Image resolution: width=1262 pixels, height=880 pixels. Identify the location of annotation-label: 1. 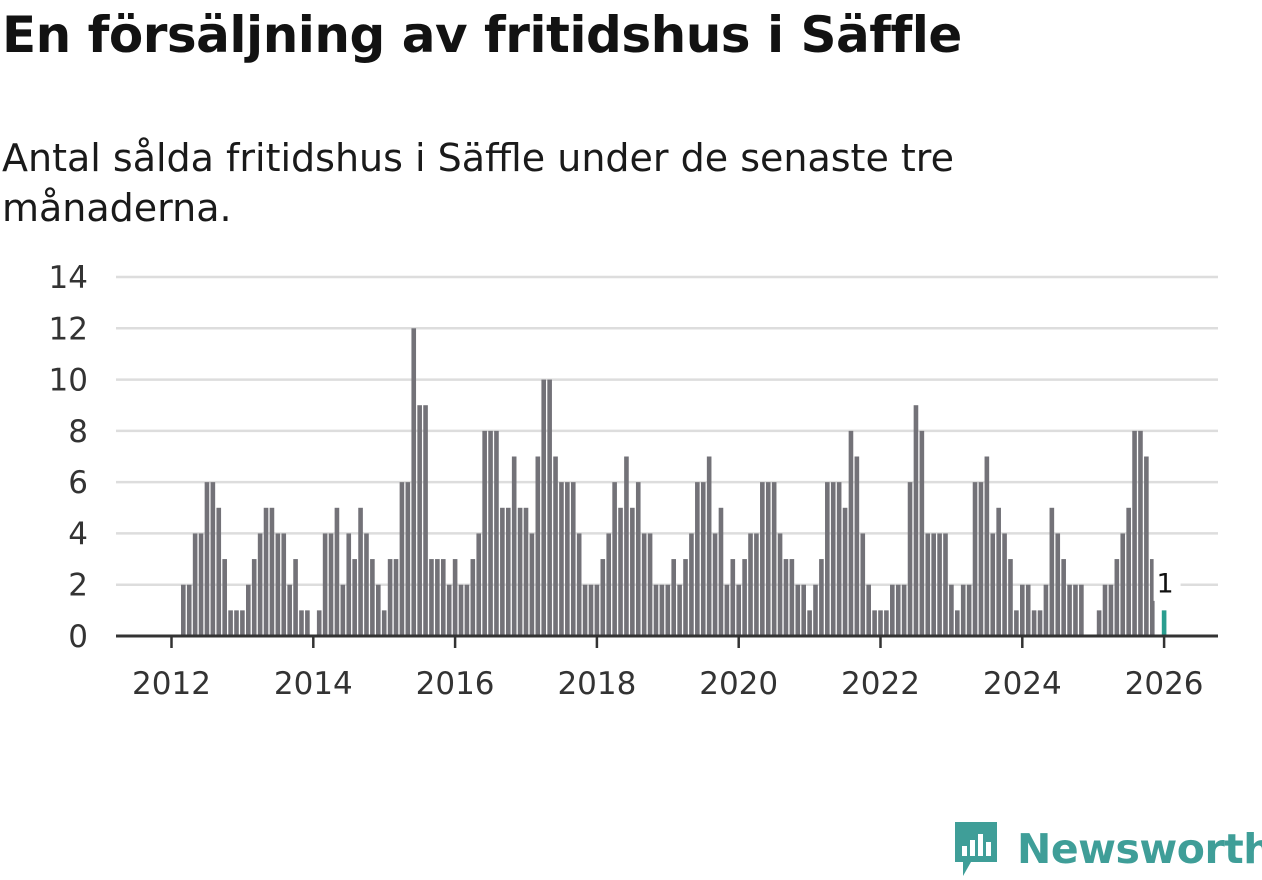
(1165, 583).